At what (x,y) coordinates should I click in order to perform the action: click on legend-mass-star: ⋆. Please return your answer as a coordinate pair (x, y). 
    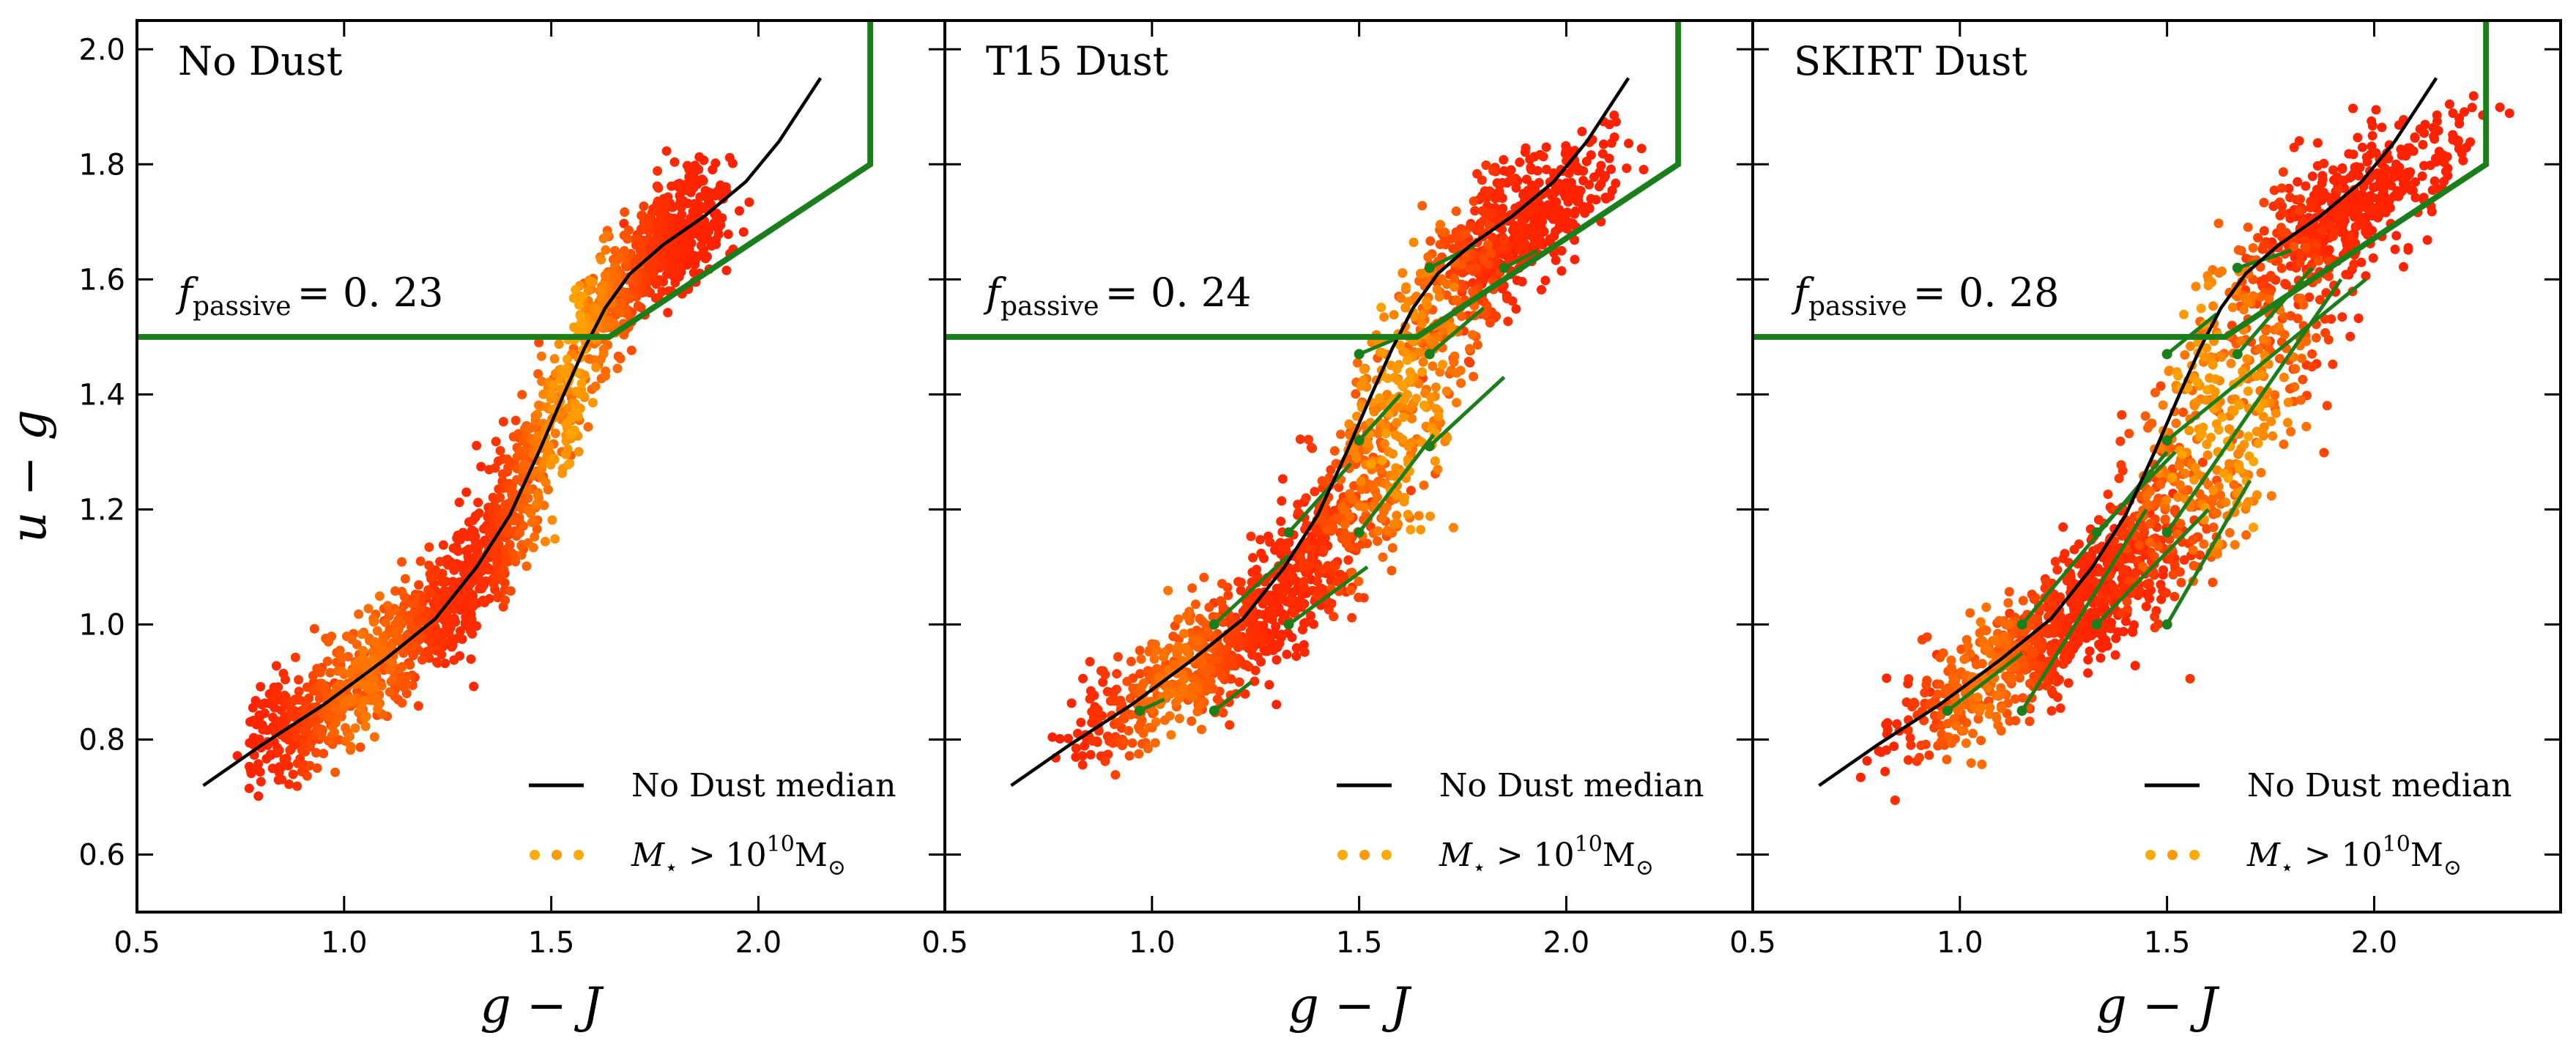
    Looking at the image, I should click on (671, 868).